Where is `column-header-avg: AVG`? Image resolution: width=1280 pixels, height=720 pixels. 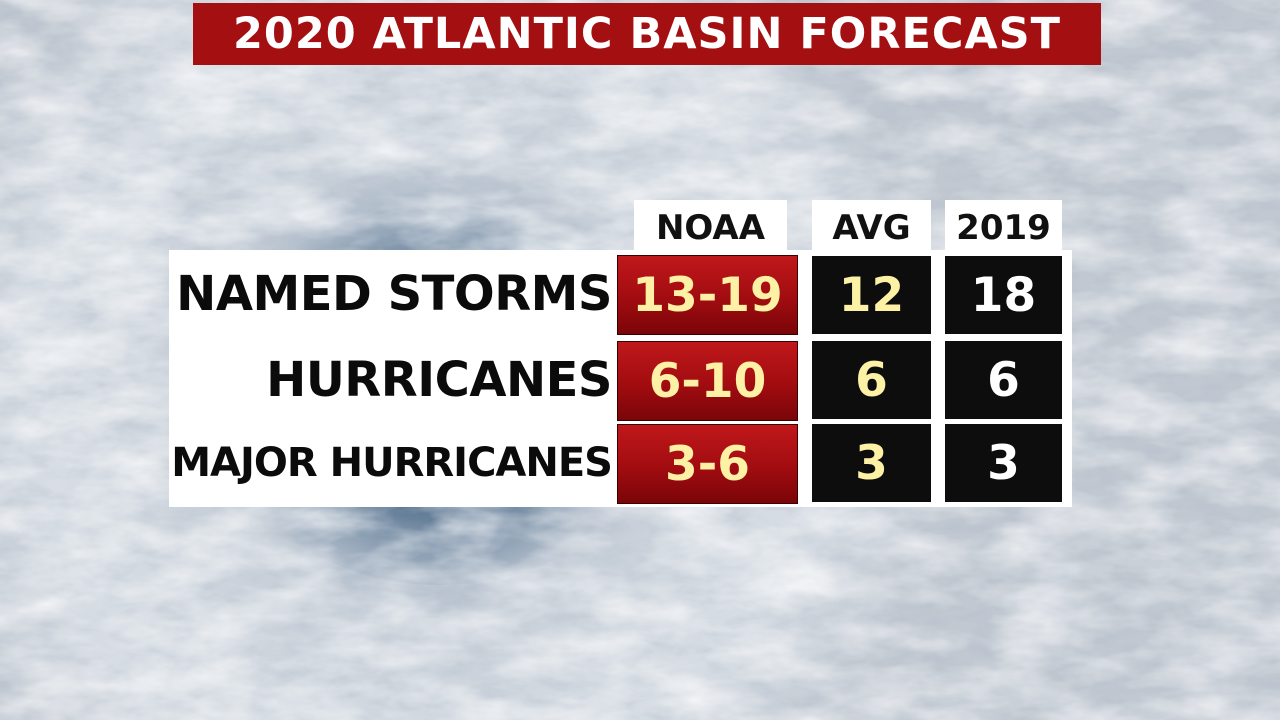 column-header-avg: AVG is located at coordinates (871, 225).